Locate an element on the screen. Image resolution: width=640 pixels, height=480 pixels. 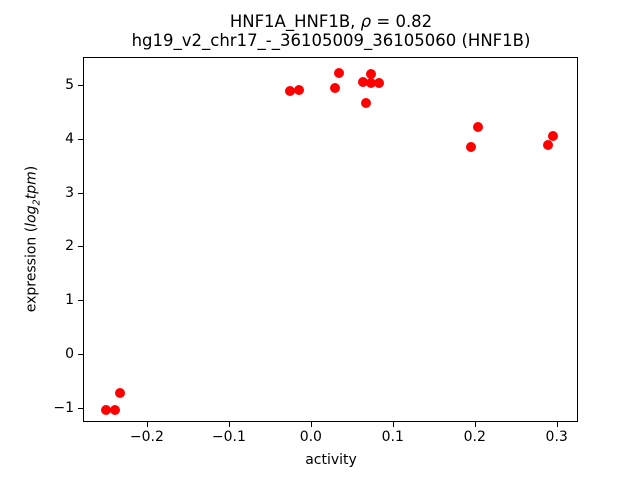
y-tick-label: 3 is located at coordinates (69, 192).